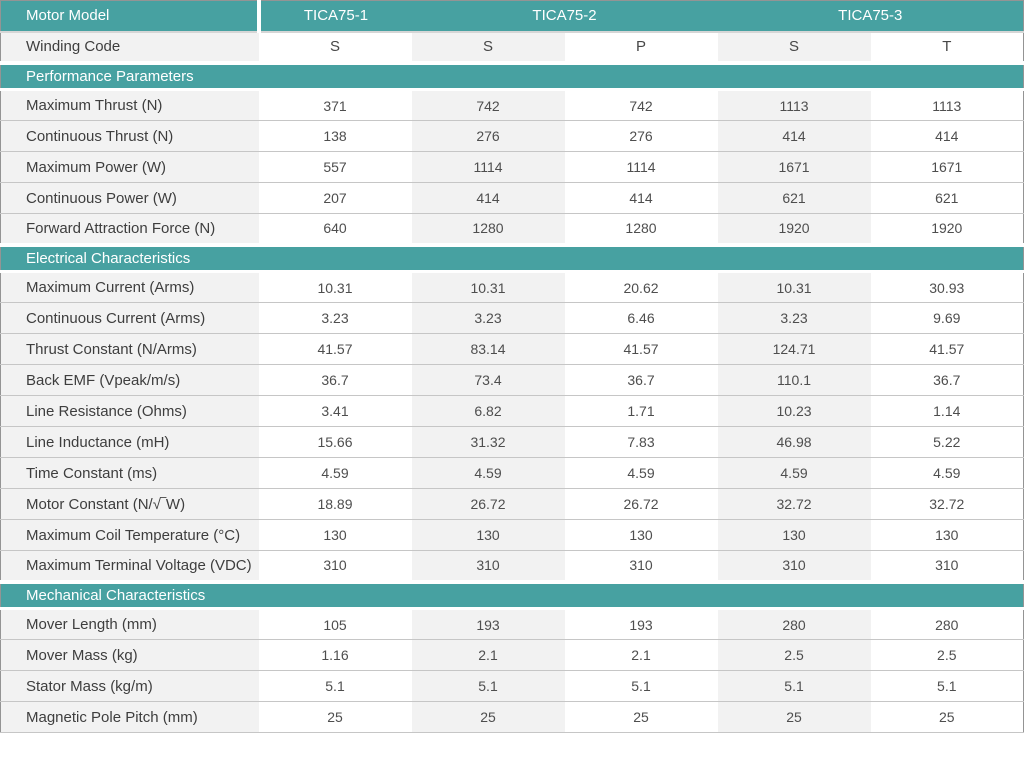 Image resolution: width=1025 pixels, height=757 pixels. Describe the element at coordinates (794, 349) in the screenshot. I see `spec-value: 124.71` at that location.